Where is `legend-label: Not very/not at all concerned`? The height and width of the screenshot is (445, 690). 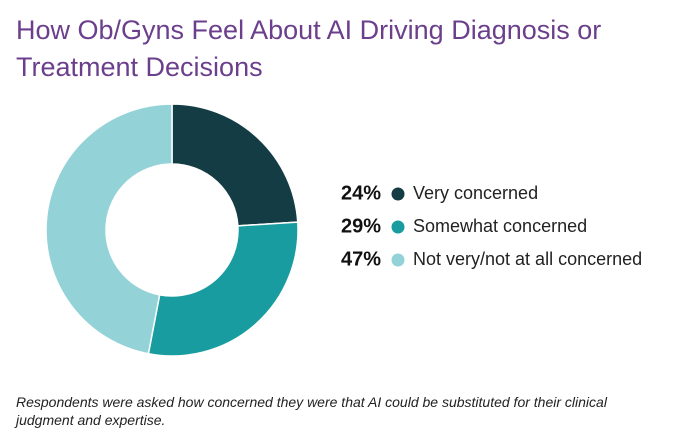 legend-label: Not very/not at all concerned is located at coordinates (527, 259).